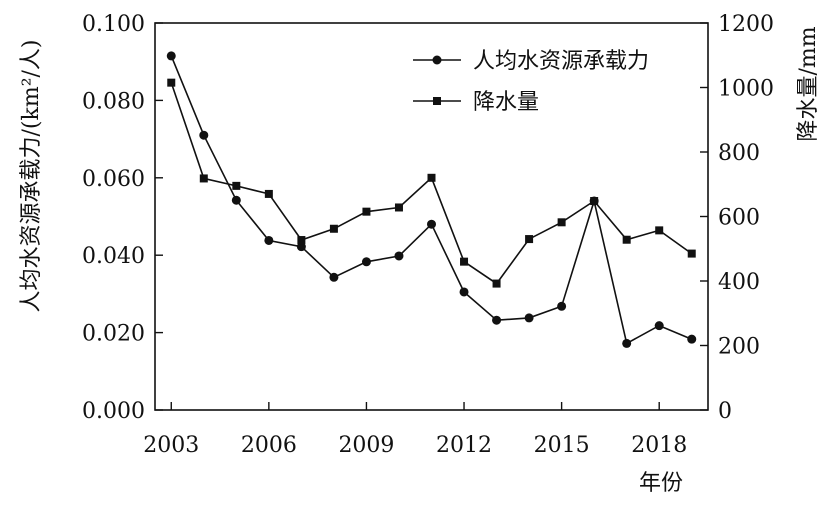 The width and height of the screenshot is (833, 508). I want to click on x-tick-label: 2009, so click(366, 445).